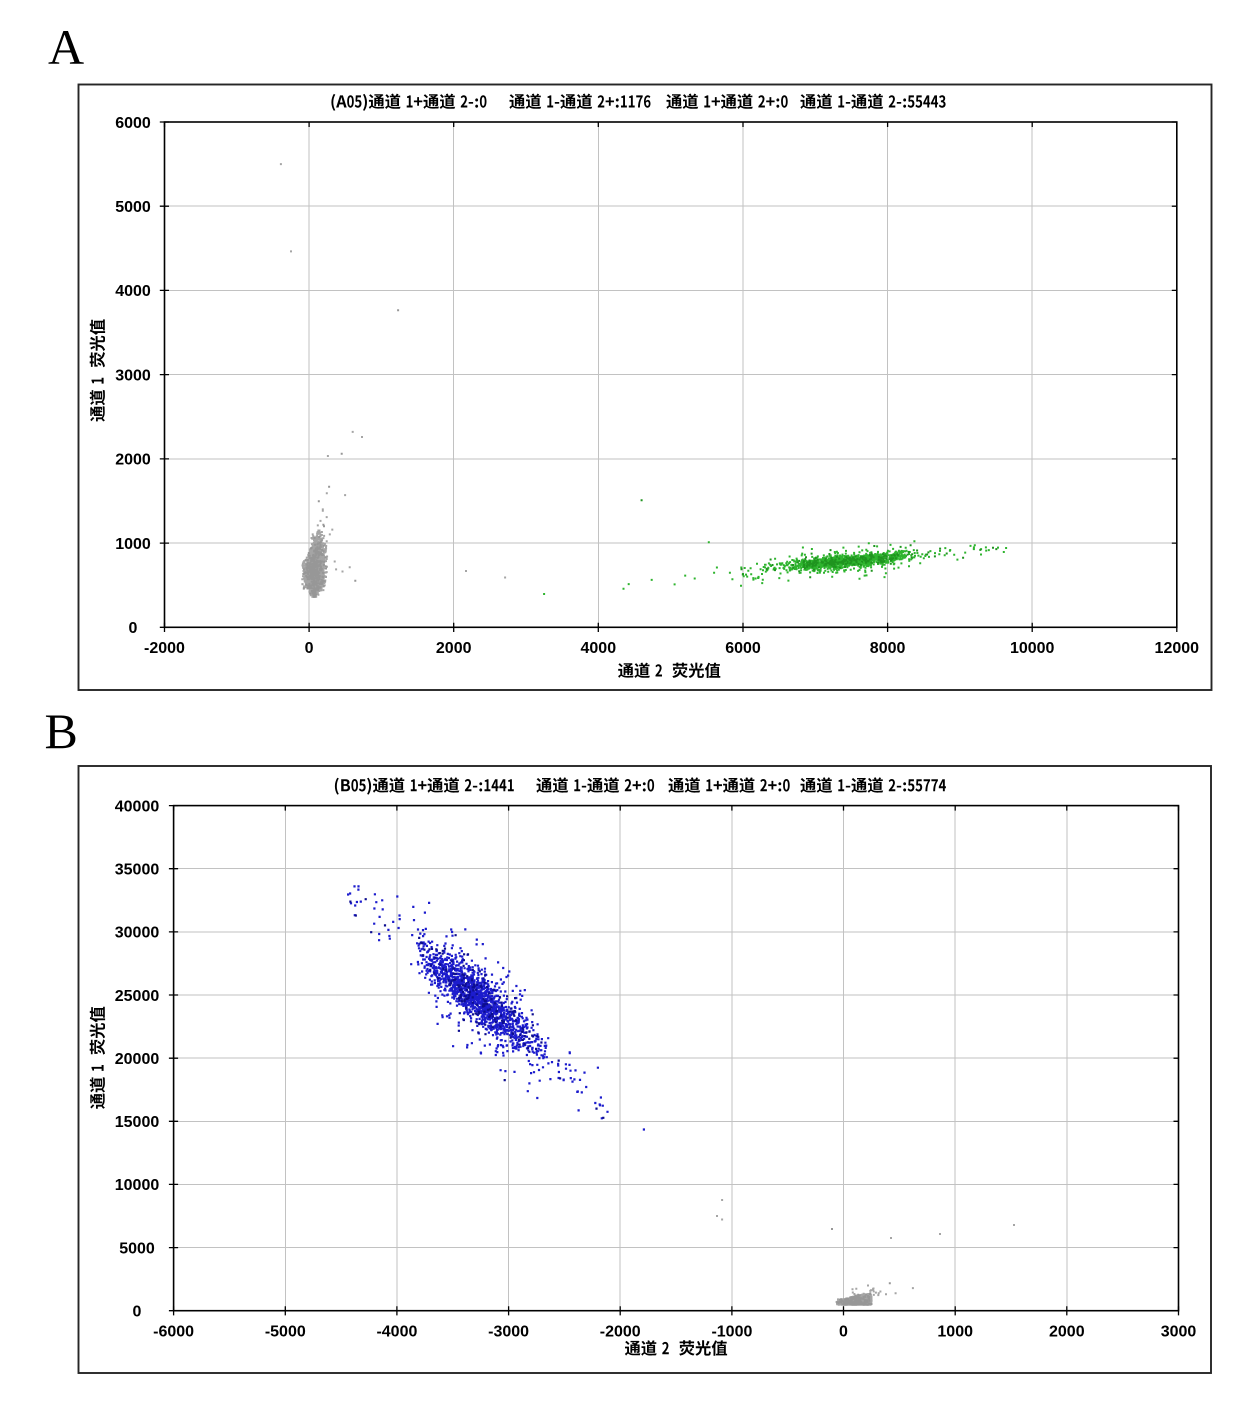 This screenshot has height=1406, width=1249. What do you see at coordinates (285, 1331) in the screenshot?
I see `svg-text: -5000` at bounding box center [285, 1331].